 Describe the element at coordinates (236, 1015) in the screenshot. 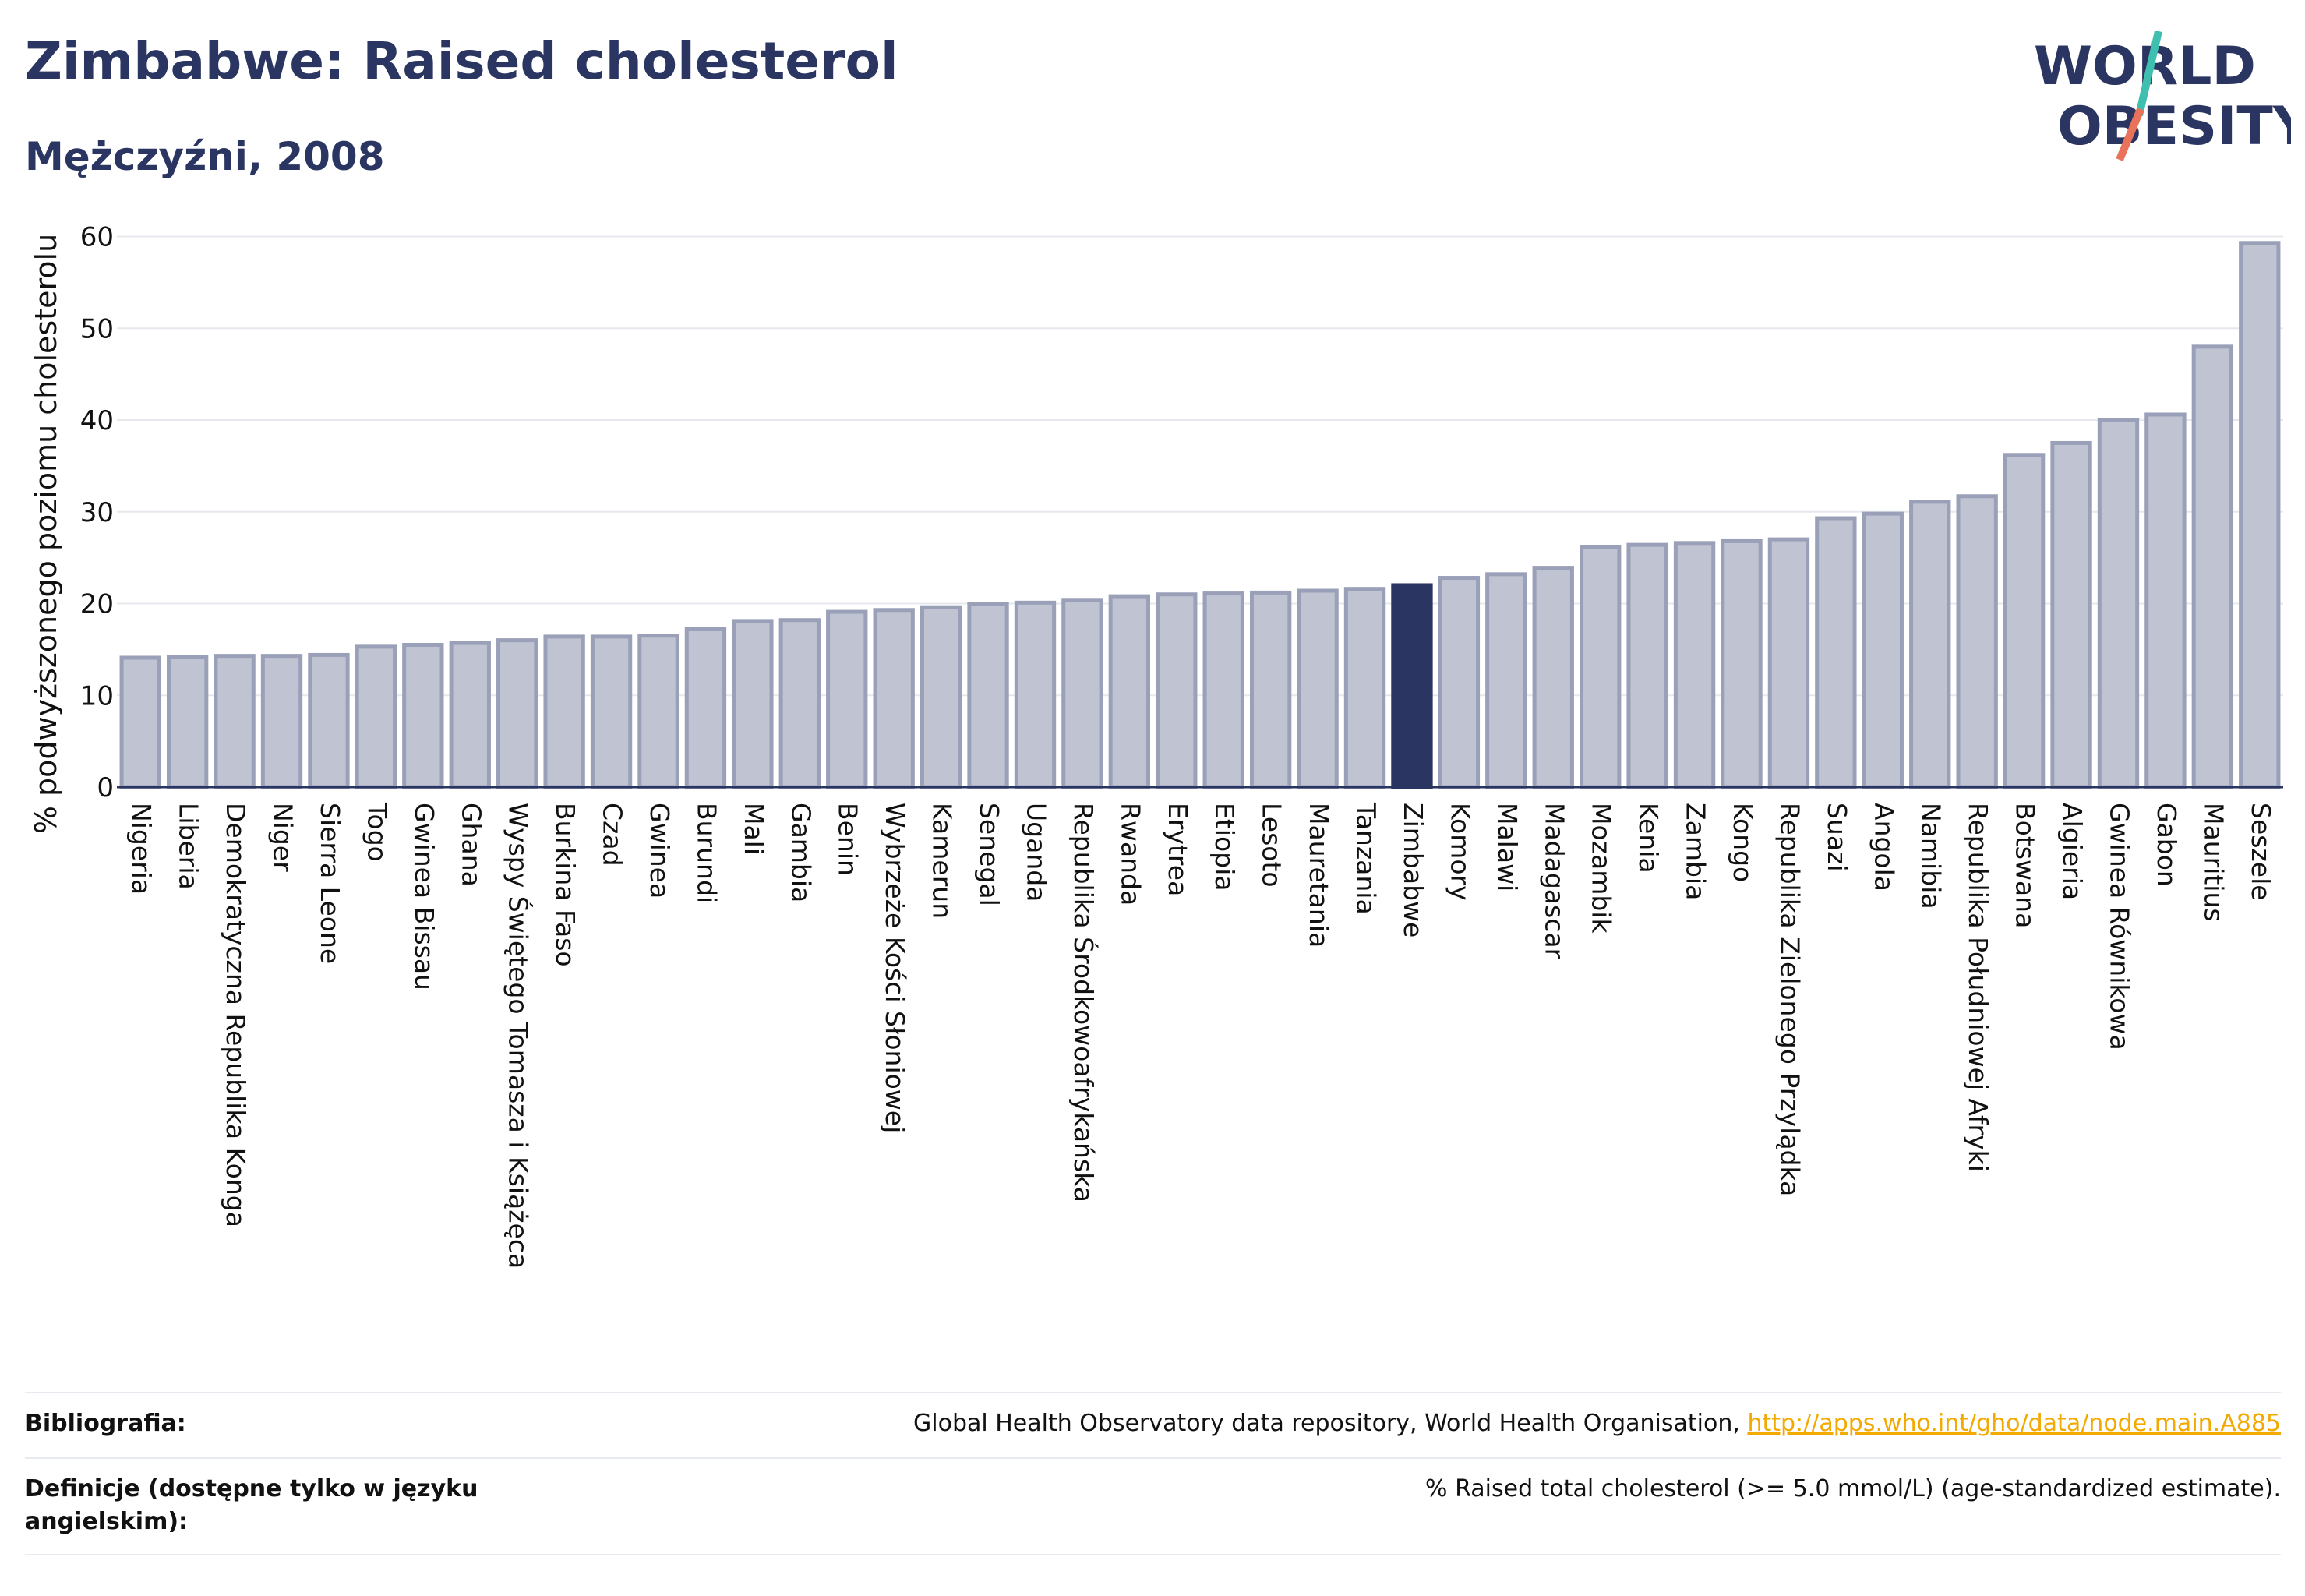

I see `x-category-label: Demokratyczna Republika Konga` at that location.